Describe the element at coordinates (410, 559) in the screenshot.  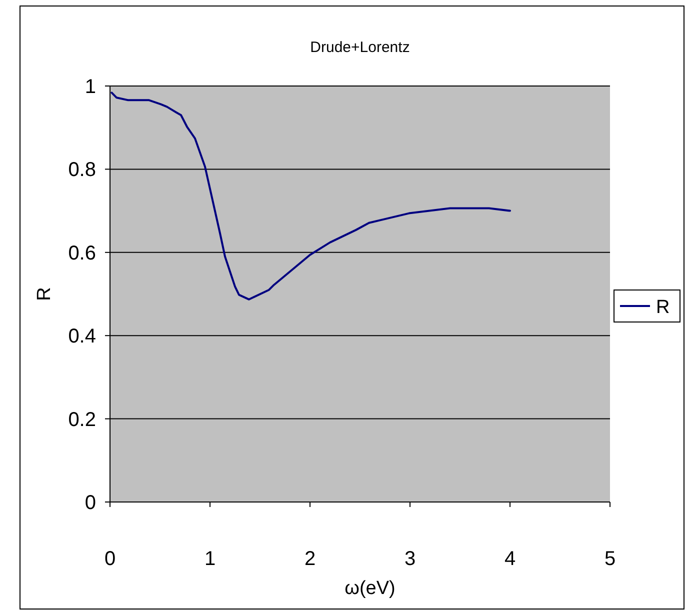
I see `x-tick-label: 3` at that location.